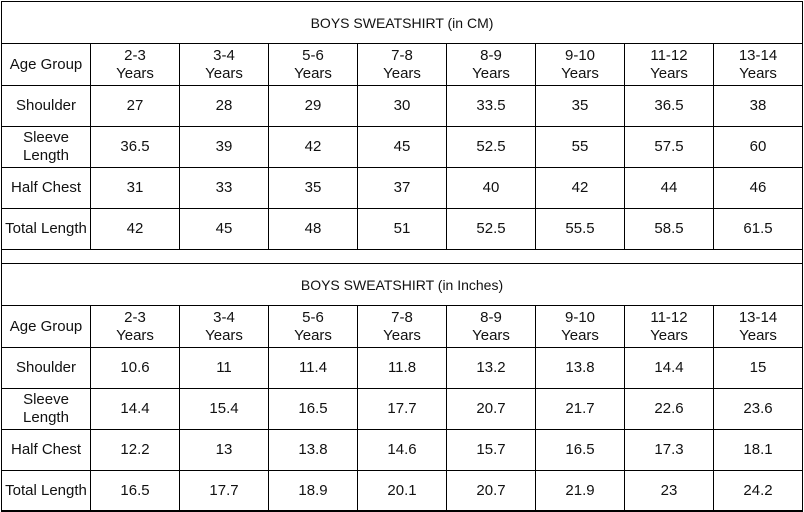  I want to click on measurement-cell: 22.6, so click(669, 409).